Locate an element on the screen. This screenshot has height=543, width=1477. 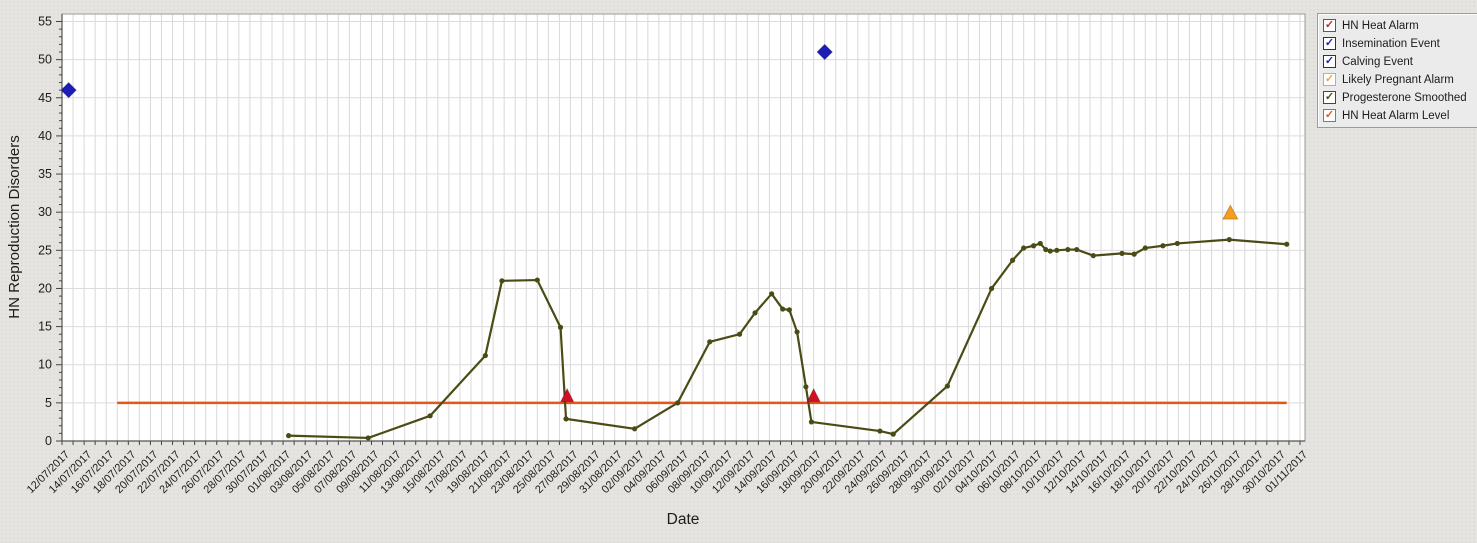
legend-item-calving-event: ✓ Calving Event is located at coordinates (1399, 61).